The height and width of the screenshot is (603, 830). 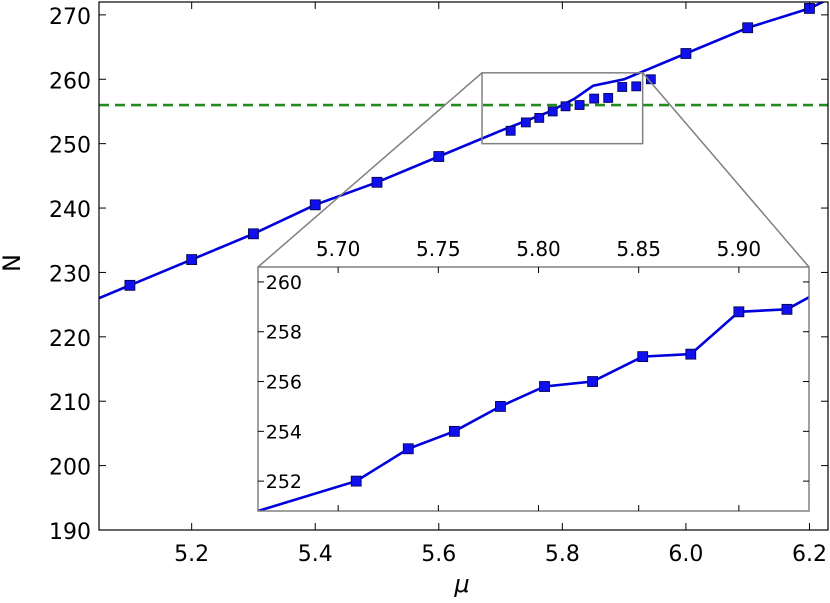 I want to click on x-tick-label: 6.2, so click(x=809, y=554).